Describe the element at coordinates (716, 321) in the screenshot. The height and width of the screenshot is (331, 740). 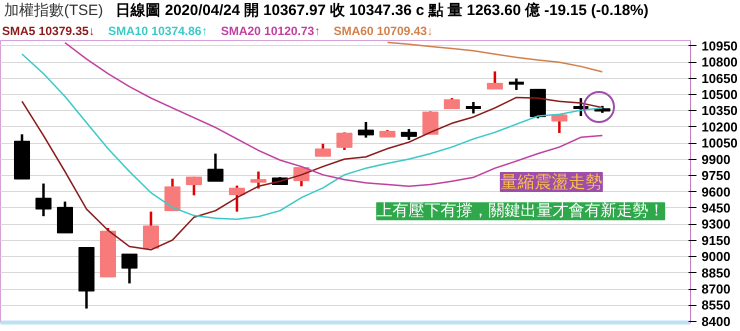
I see `y-tick-label: 8400` at that location.